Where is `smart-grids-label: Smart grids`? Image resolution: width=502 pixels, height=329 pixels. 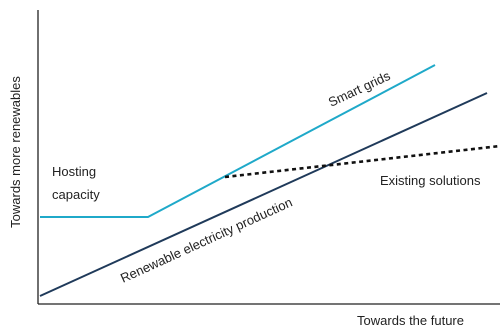
smart-grids-label: Smart grids is located at coordinates (359, 89).